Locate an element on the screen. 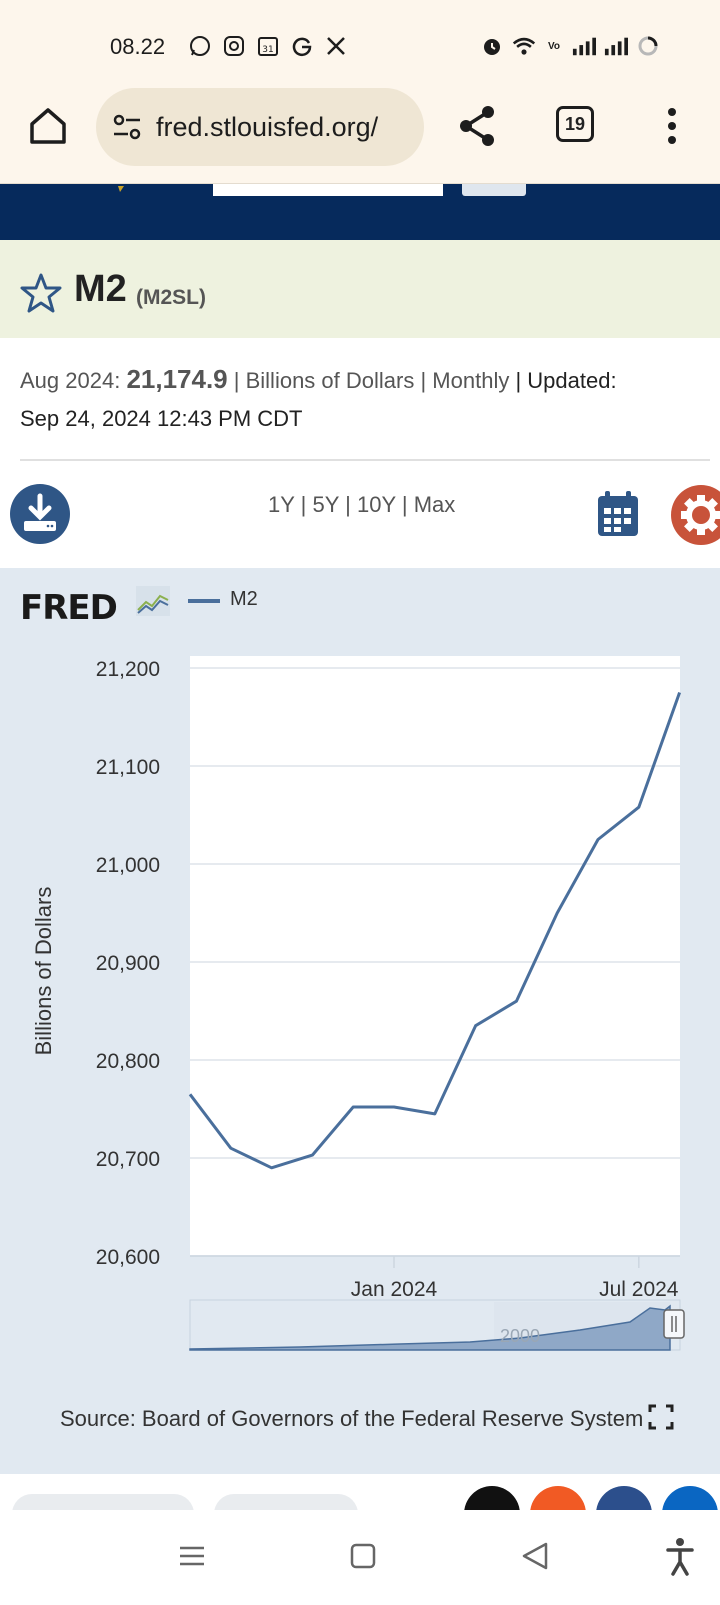 The height and width of the screenshot is (1605, 720). range-max: Max is located at coordinates (435, 504).